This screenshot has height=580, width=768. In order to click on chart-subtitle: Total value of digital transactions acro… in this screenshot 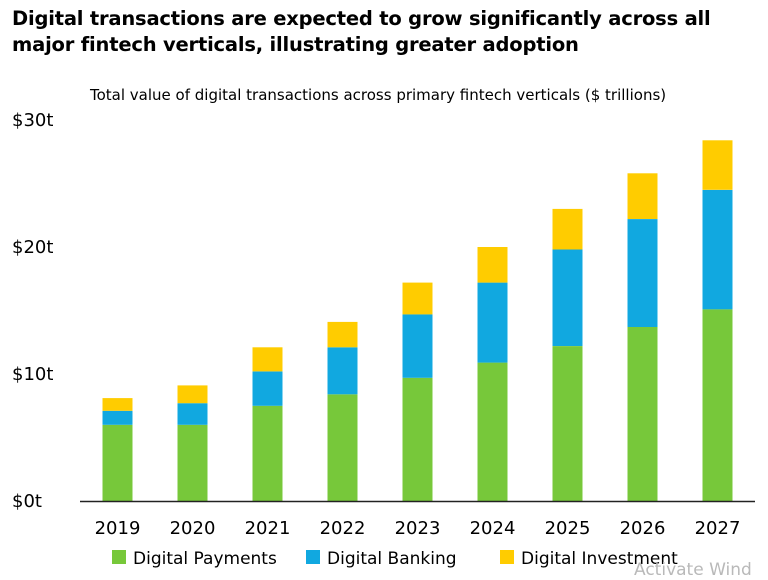, I will do `click(378, 95)`.